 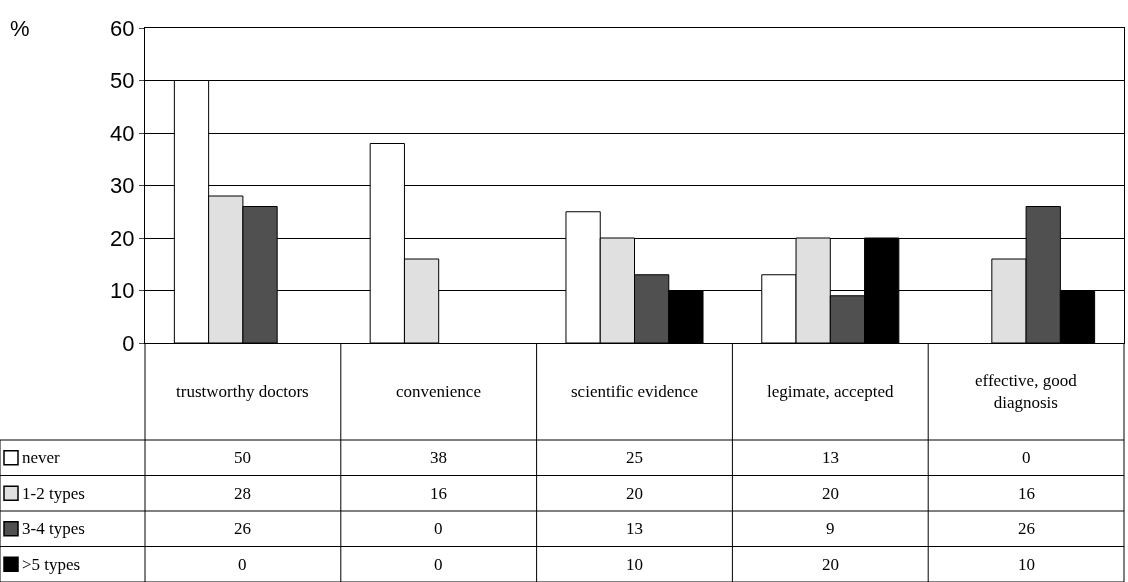 What do you see at coordinates (122, 28) in the screenshot?
I see `y-tick-label: 60` at bounding box center [122, 28].